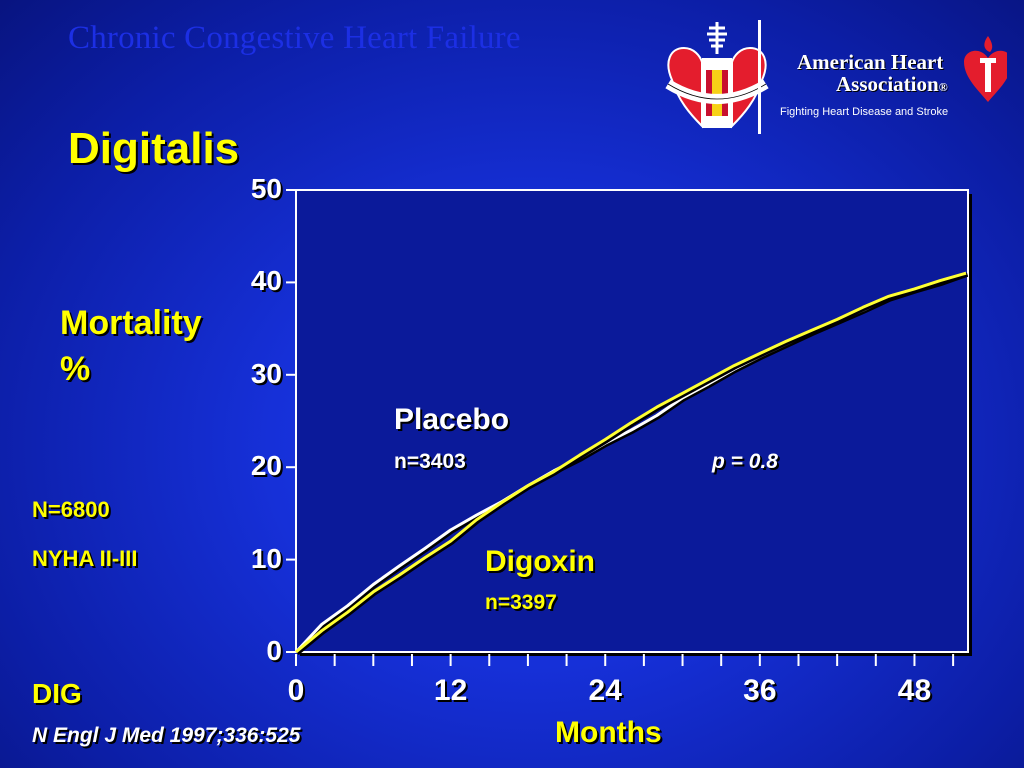  I want to click on p-value-annotation: p = 0.8, so click(745, 461).